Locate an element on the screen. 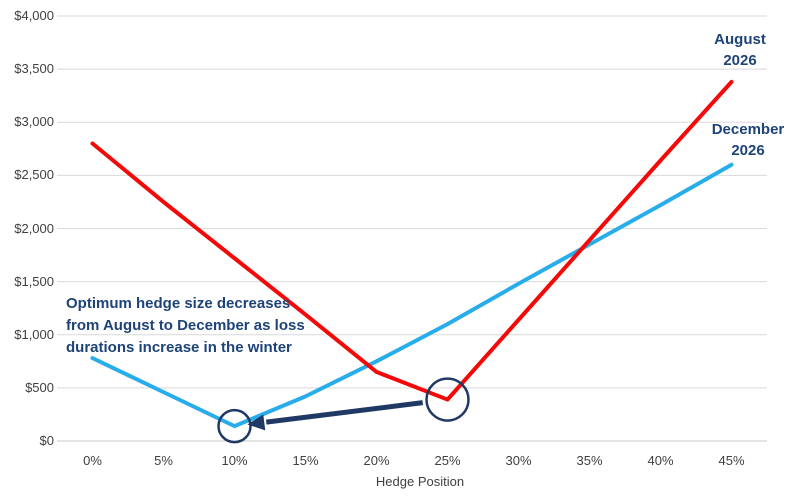 This screenshot has height=499, width=792. x-axis-tick-label: 45% is located at coordinates (731, 460).